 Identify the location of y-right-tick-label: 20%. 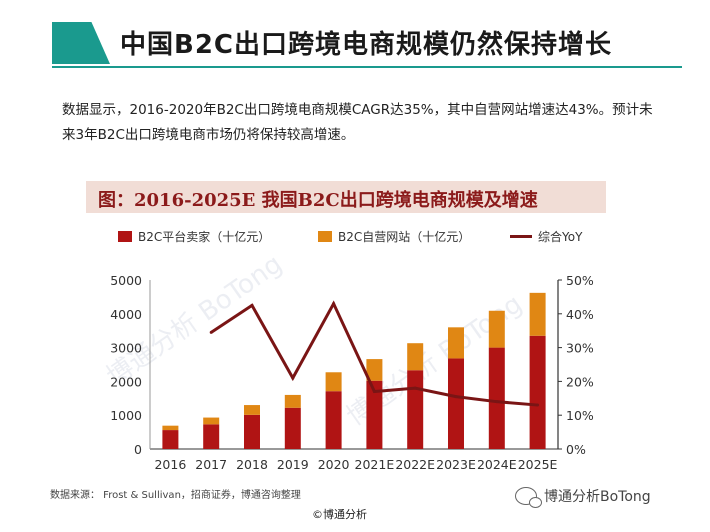
(580, 381).